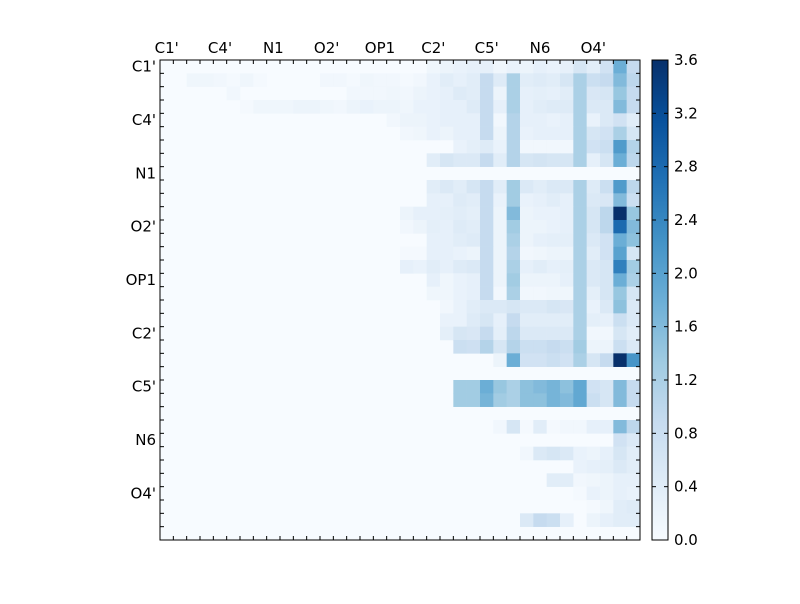  What do you see at coordinates (143, 493) in the screenshot?
I see `y-tick-label: O4'` at bounding box center [143, 493].